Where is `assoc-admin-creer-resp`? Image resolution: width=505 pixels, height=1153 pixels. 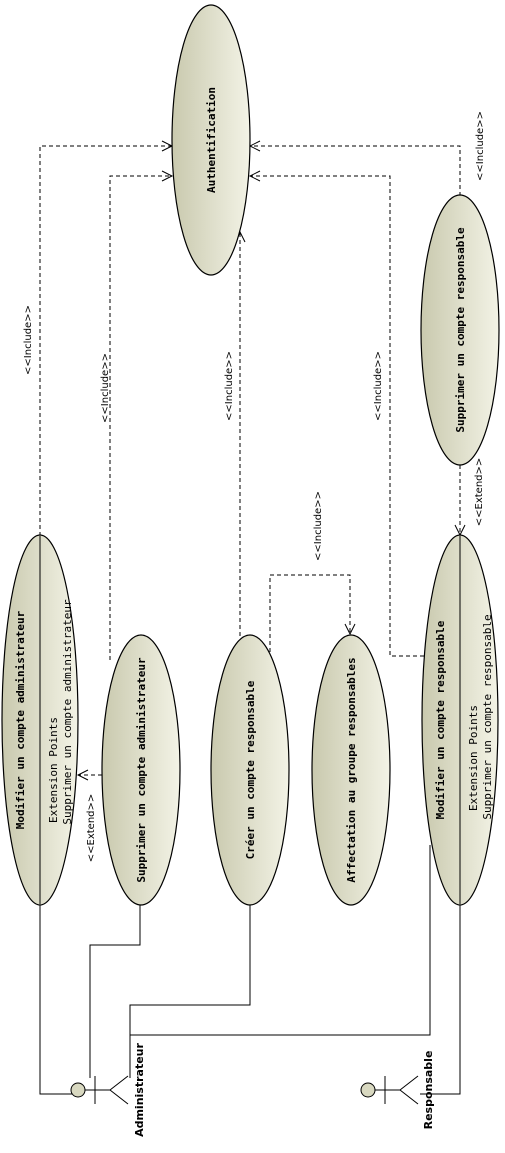 assoc-admin-creer-resp is located at coordinates (190, 991).